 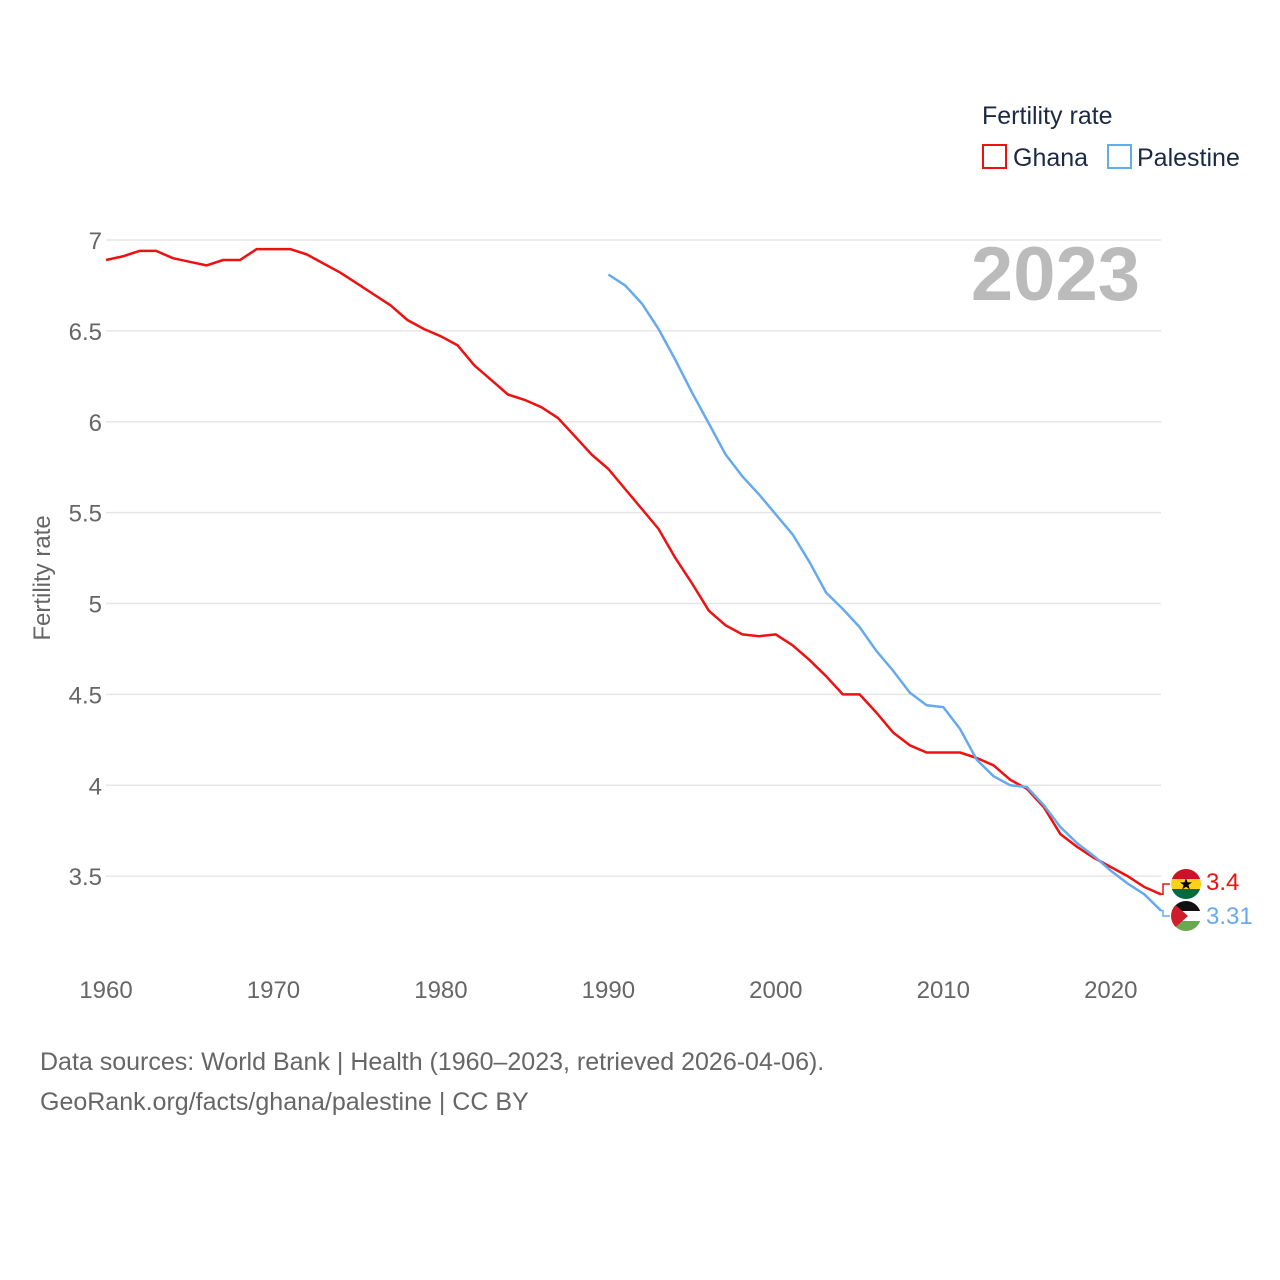 I want to click on legend-item-palestine: Palestine, so click(x=1173, y=158).